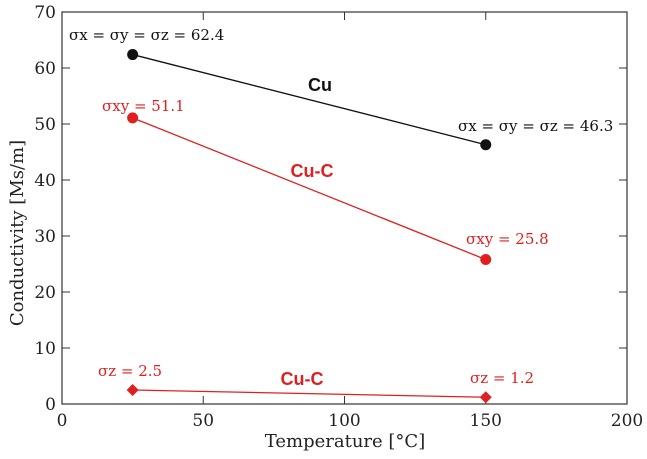  I want to click on y-tick-label-1: 10, so click(45, 349).